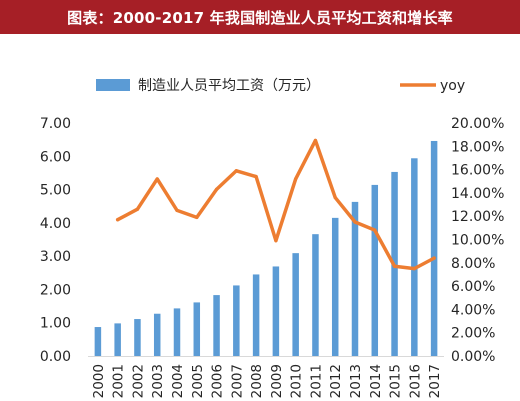 Image resolution: width=520 pixels, height=401 pixels. Describe the element at coordinates (113, 85) in the screenshot. I see `legend-swatch-bar` at that location.